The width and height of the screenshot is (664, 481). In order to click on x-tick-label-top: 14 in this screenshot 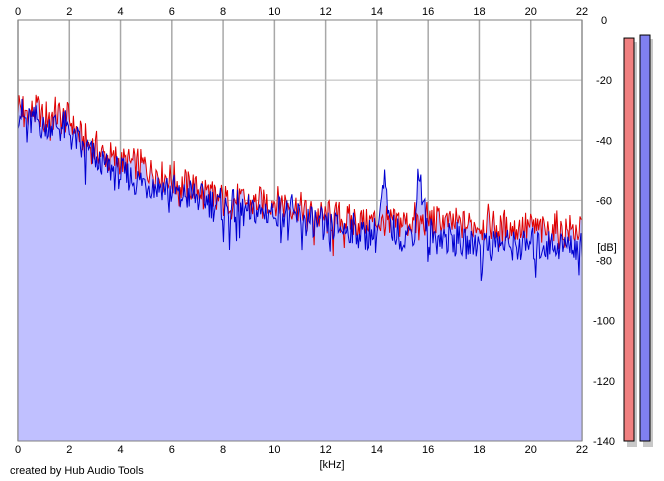, I will do `click(377, 12)`.